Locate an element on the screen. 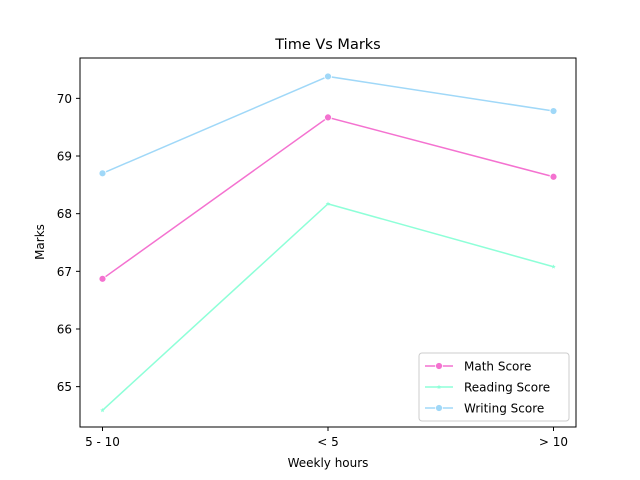 This screenshot has width=640, height=480. y-tick-label: 66 is located at coordinates (64, 329).